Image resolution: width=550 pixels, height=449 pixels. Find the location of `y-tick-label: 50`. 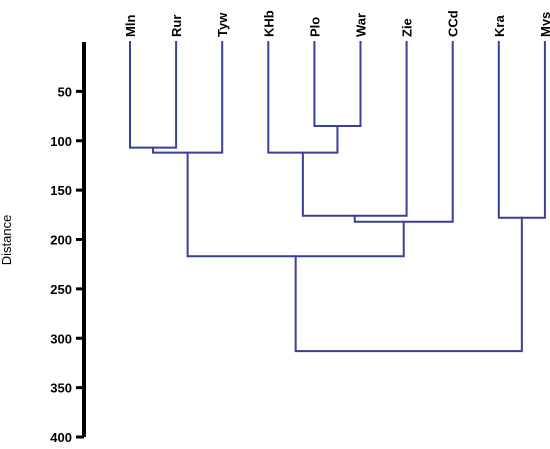

y-tick-label: 50 is located at coordinates (65, 91).